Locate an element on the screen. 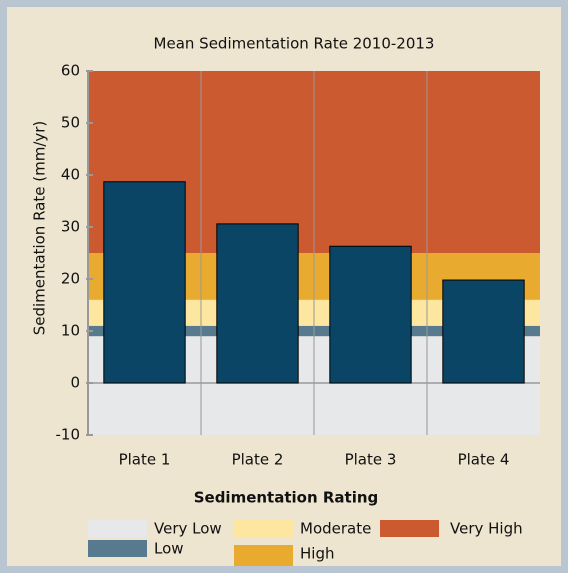  chart-title: Mean Sedimentation Rate 2010-2013 is located at coordinates (294, 44).